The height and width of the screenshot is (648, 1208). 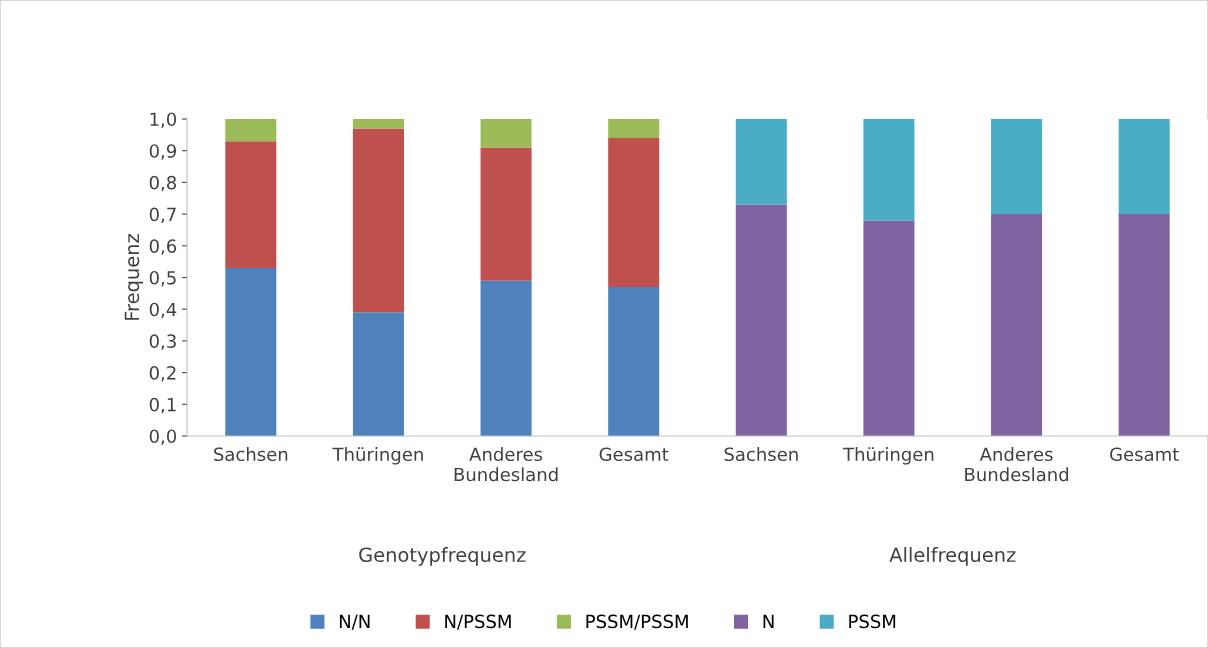 What do you see at coordinates (163, 247) in the screenshot?
I see `y-tick-label: 0,6` at bounding box center [163, 247].